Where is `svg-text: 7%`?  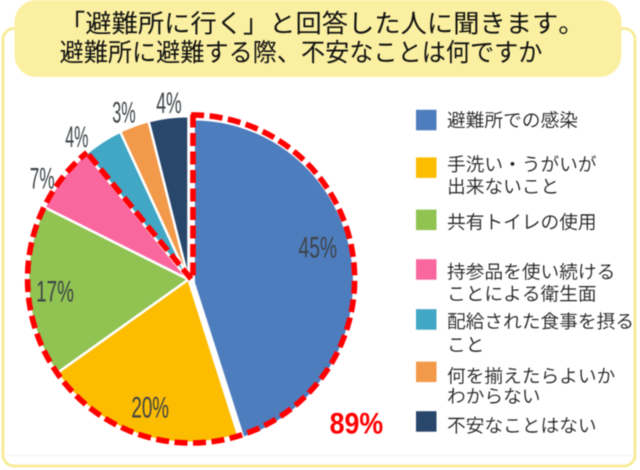 svg-text: 7% is located at coordinates (42, 179).